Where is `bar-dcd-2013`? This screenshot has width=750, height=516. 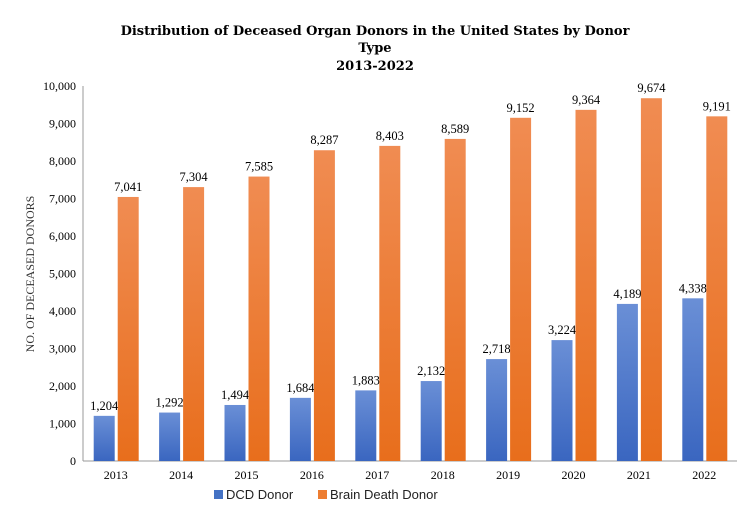 bar-dcd-2013 is located at coordinates (104, 438).